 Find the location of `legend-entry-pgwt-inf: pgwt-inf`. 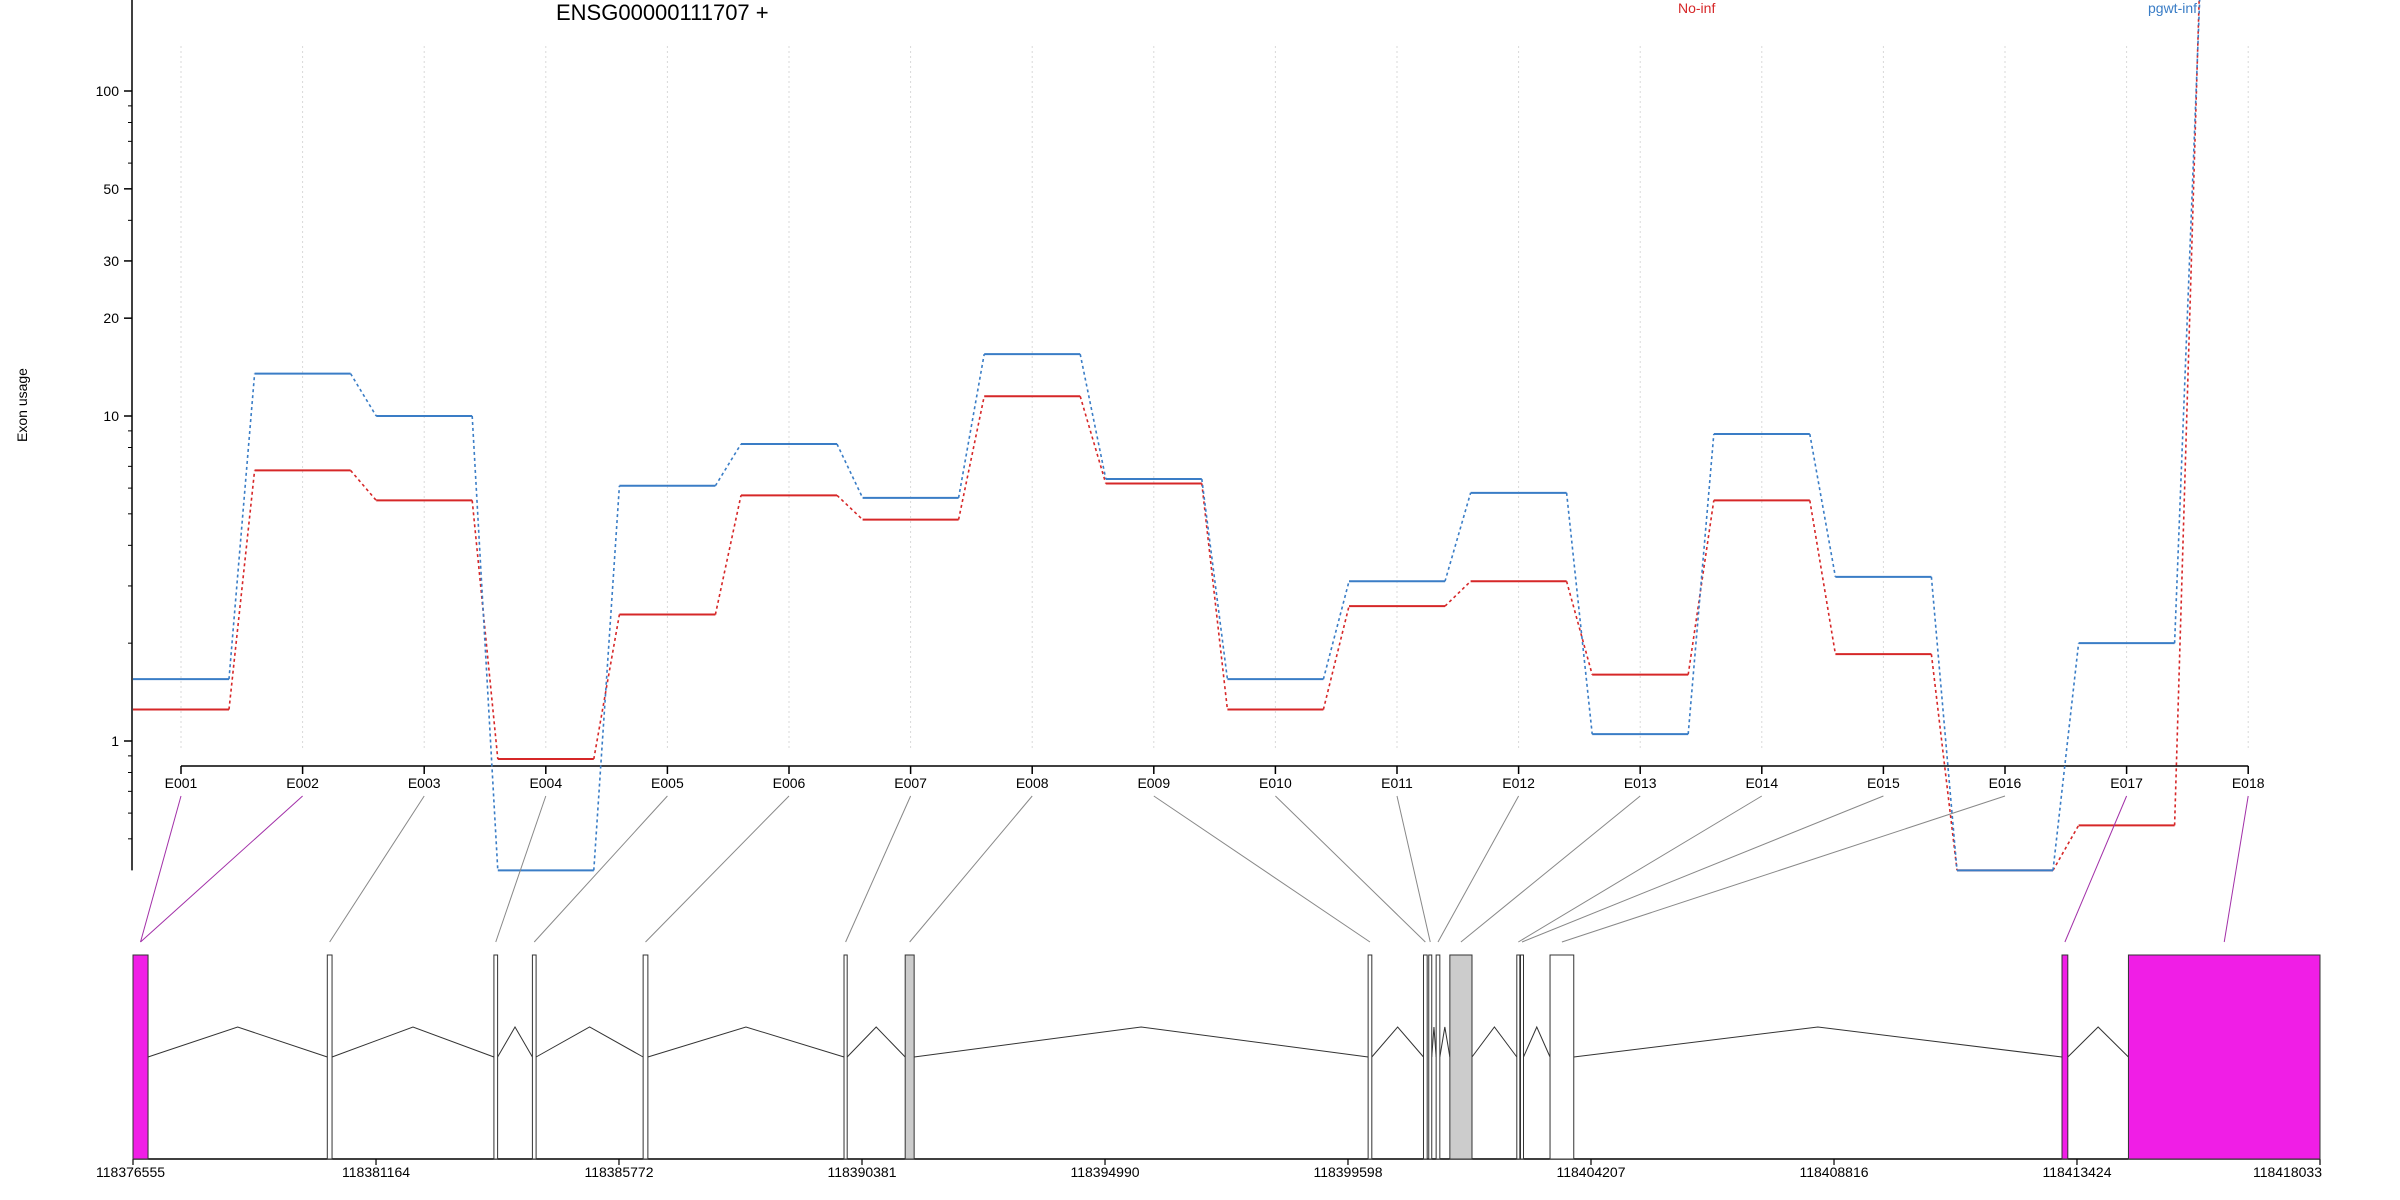

legend-entry-pgwt-inf: pgwt-inf is located at coordinates (2173, 8).